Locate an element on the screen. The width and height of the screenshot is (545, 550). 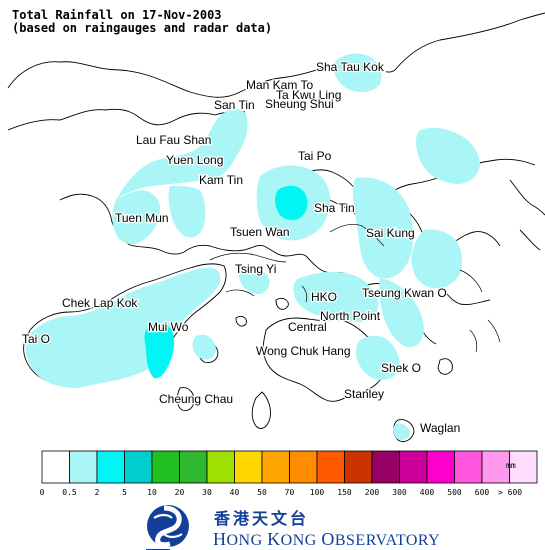
coast-overlay is located at coordinates (355, 288).